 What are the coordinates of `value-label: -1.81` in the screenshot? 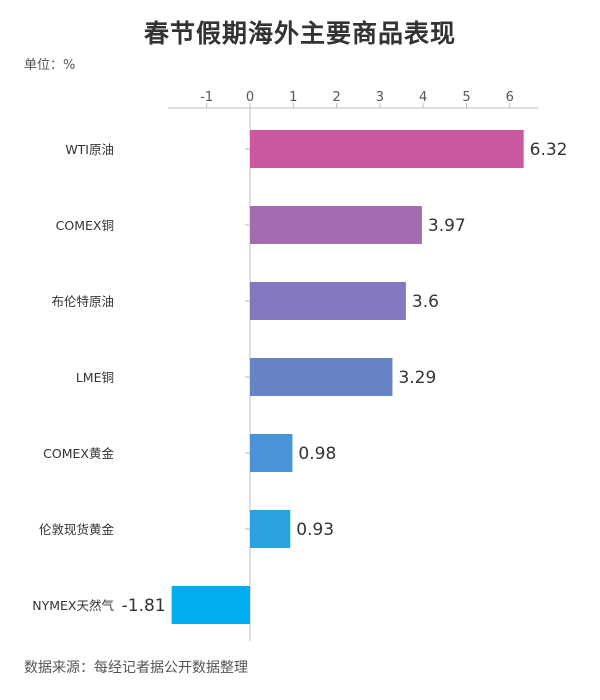 It's located at (144, 606).